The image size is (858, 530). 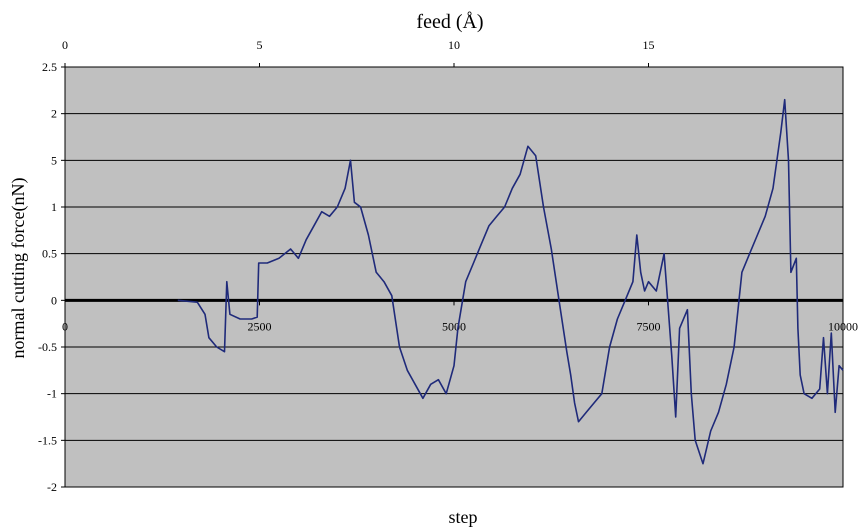 What do you see at coordinates (52, 487) in the screenshot?
I see `y-tick-label: -2` at bounding box center [52, 487].